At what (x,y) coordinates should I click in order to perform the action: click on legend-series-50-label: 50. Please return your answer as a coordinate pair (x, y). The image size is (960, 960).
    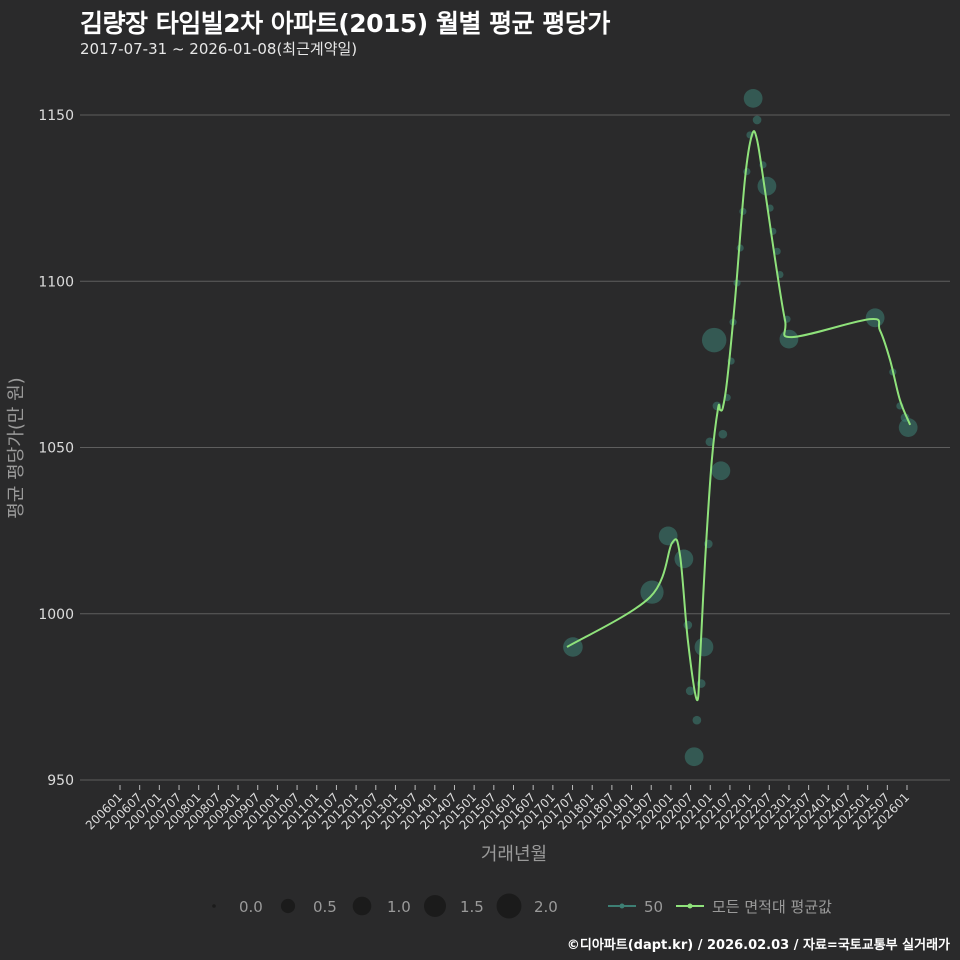
    Looking at the image, I should click on (653, 907).